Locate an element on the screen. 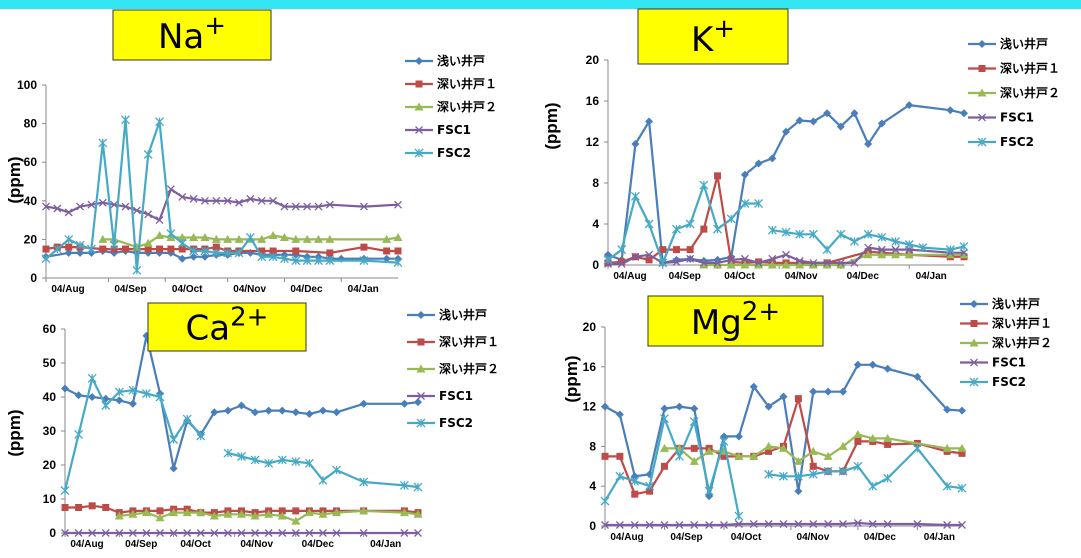  legend-label: 深い井戸１ is located at coordinates (1022, 323).